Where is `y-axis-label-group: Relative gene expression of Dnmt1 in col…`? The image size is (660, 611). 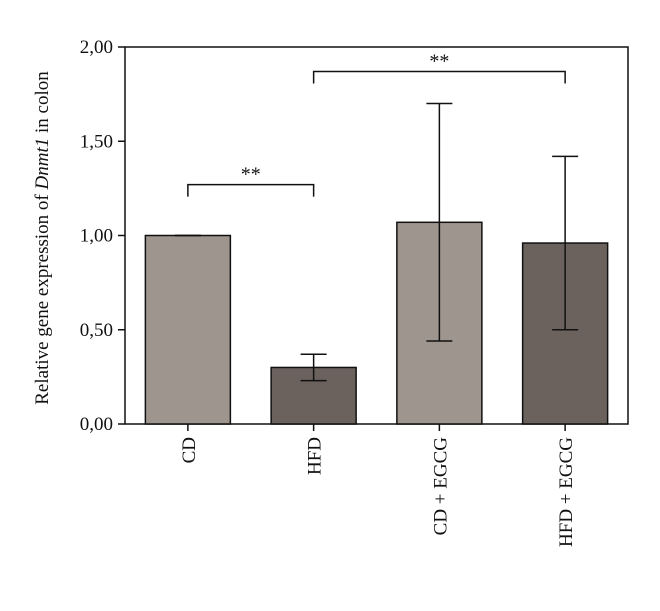
y-axis-label-group: Relative gene expression of Dnmt1 in col… is located at coordinates (42, 238).